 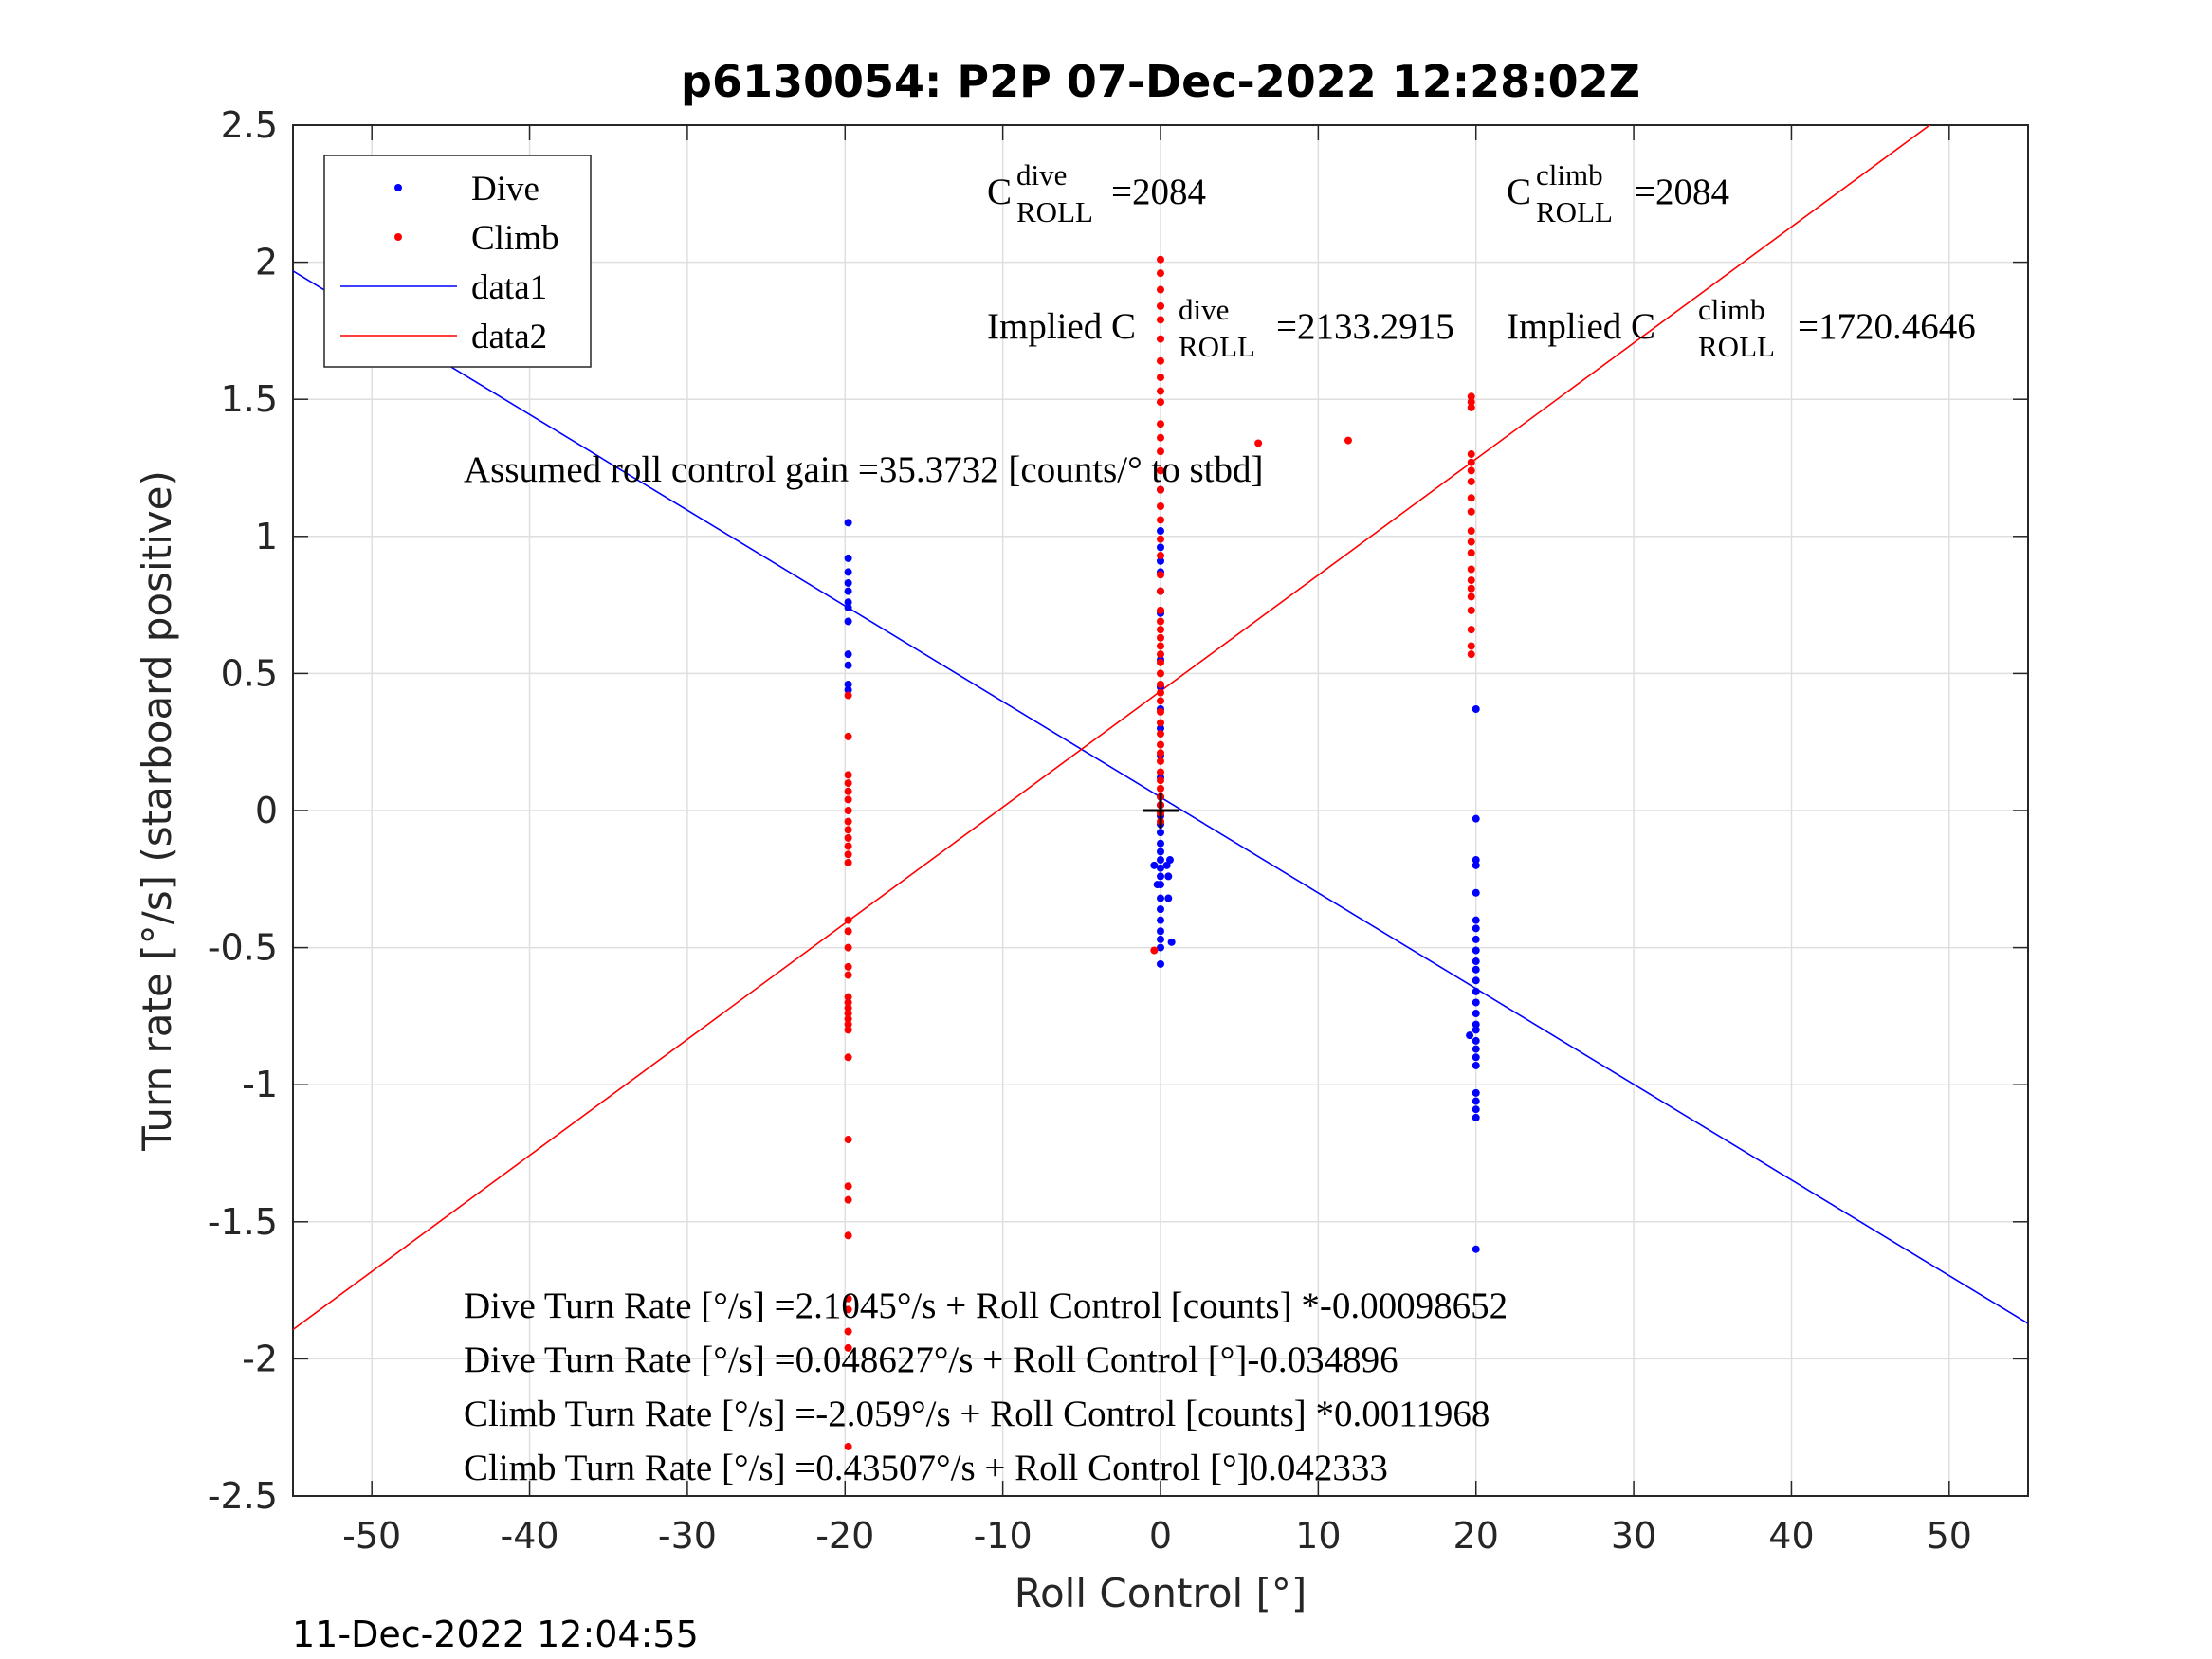 I want to click on x-tick-label: -30, so click(x=687, y=1536).